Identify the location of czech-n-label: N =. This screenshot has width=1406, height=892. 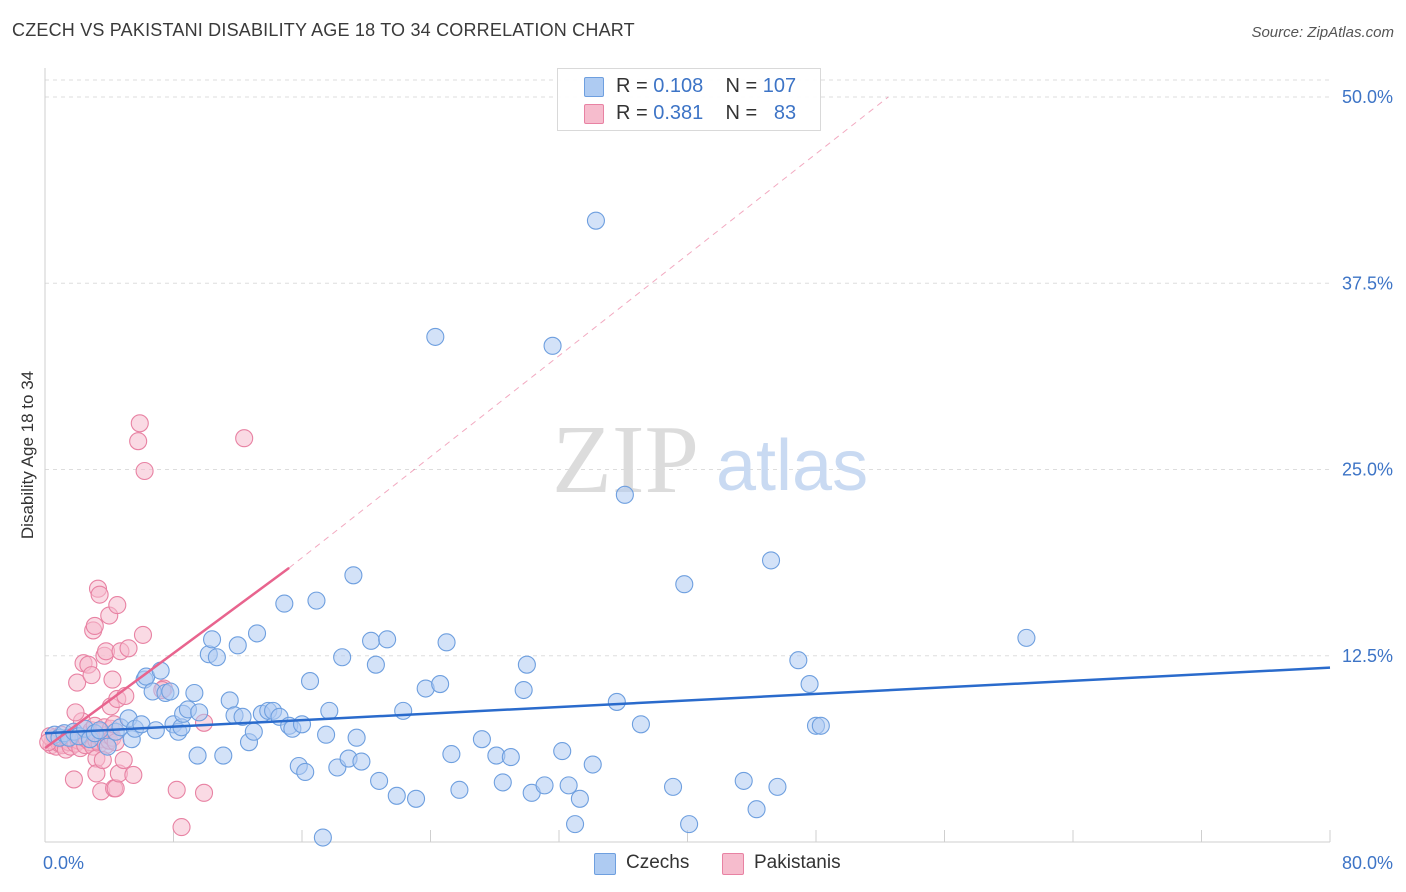
(741, 86).